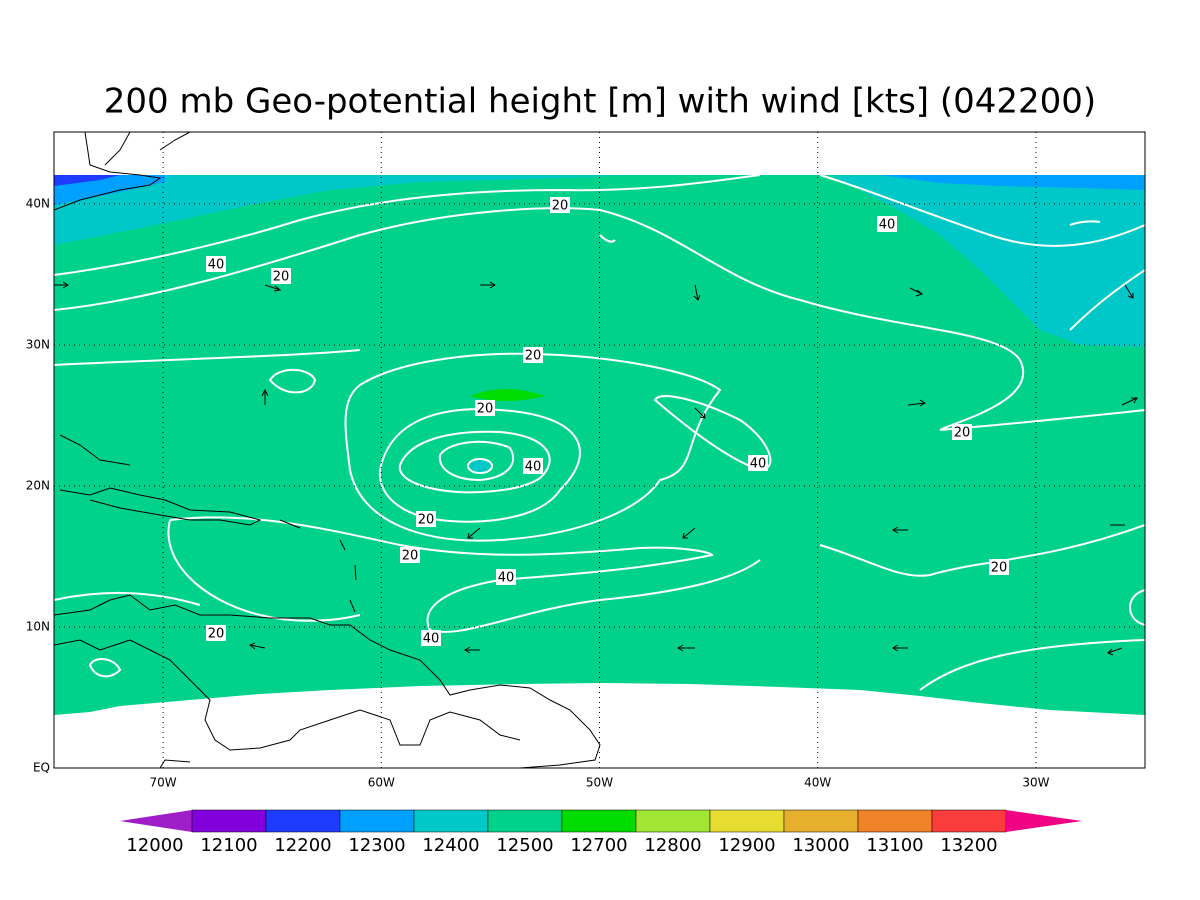 The height and width of the screenshot is (900, 1200). Describe the element at coordinates (228, 845) in the screenshot. I see `colorbar-label: 12100` at that location.